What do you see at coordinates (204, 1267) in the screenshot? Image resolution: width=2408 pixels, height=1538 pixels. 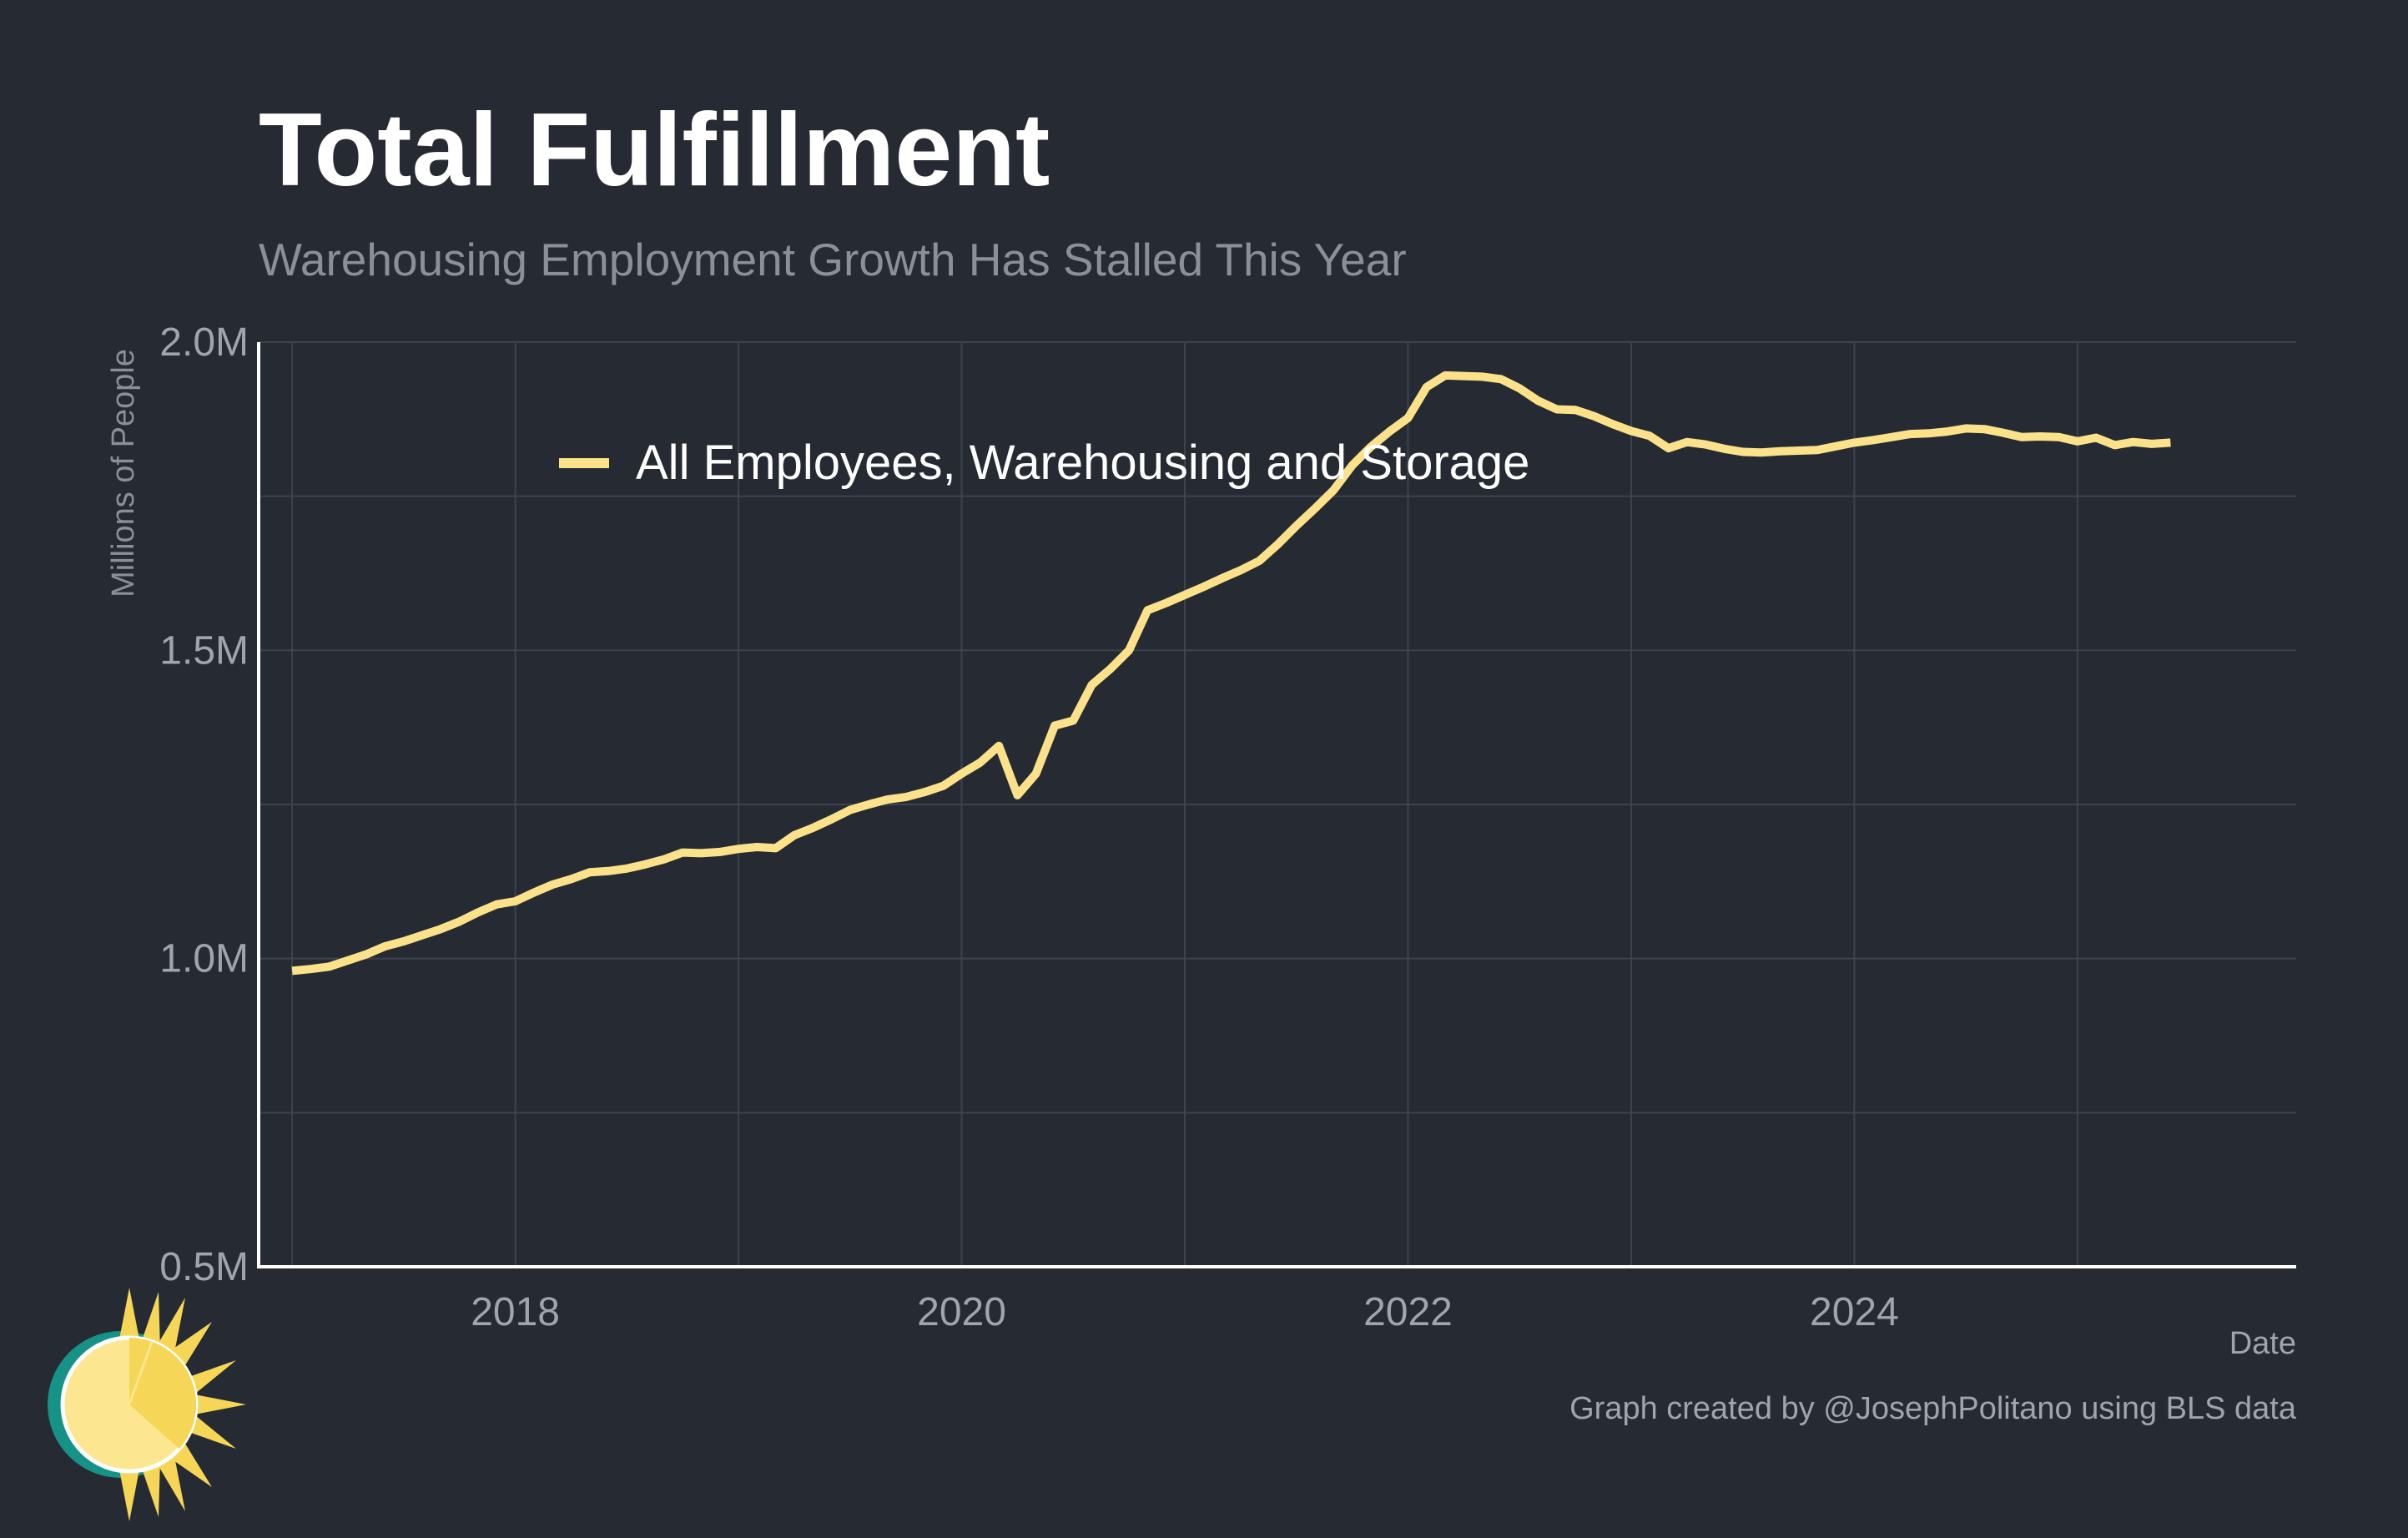 I see `y-tick-label: 0.5M` at bounding box center [204, 1267].